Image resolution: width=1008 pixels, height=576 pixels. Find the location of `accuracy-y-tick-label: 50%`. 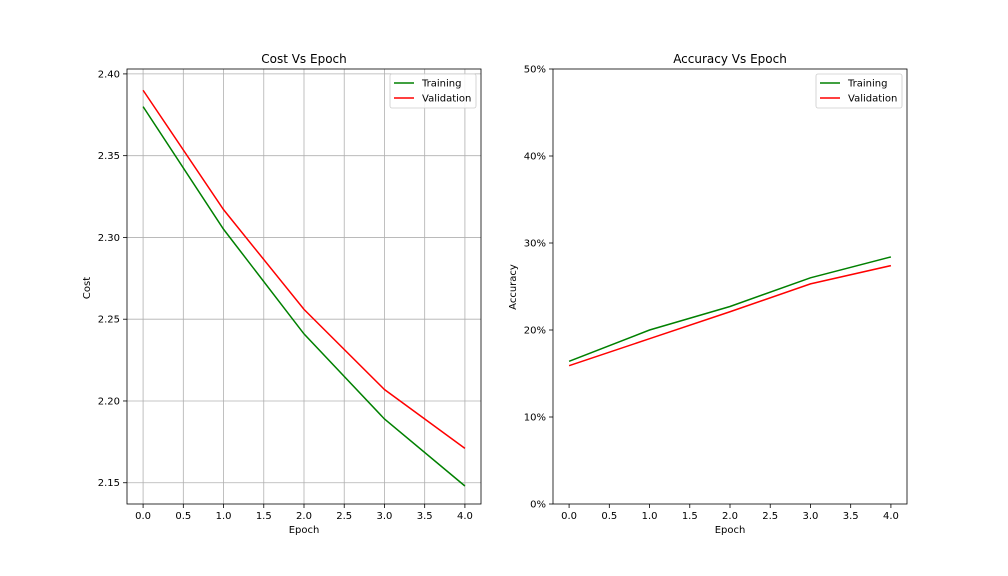

accuracy-y-tick-label: 50% is located at coordinates (535, 70).